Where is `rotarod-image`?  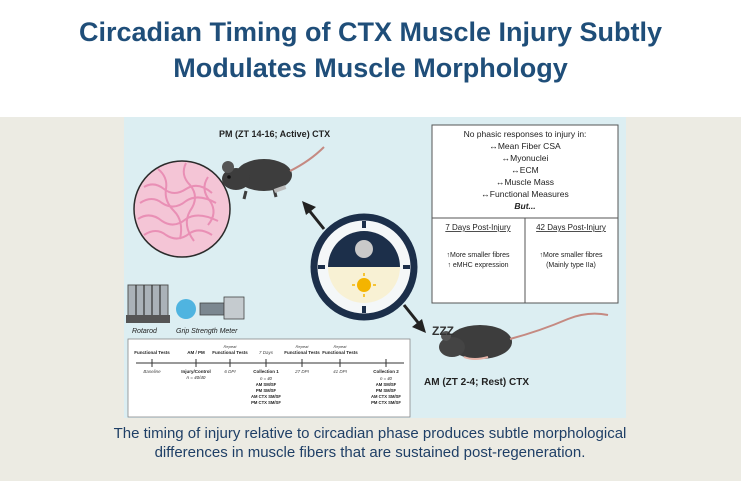
rotarod-image is located at coordinates (148, 303).